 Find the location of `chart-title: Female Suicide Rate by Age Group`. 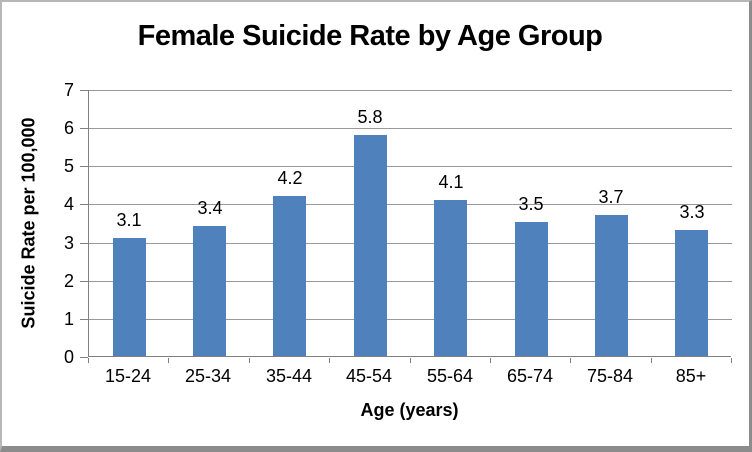

chart-title: Female Suicide Rate by Age Group is located at coordinates (370, 36).